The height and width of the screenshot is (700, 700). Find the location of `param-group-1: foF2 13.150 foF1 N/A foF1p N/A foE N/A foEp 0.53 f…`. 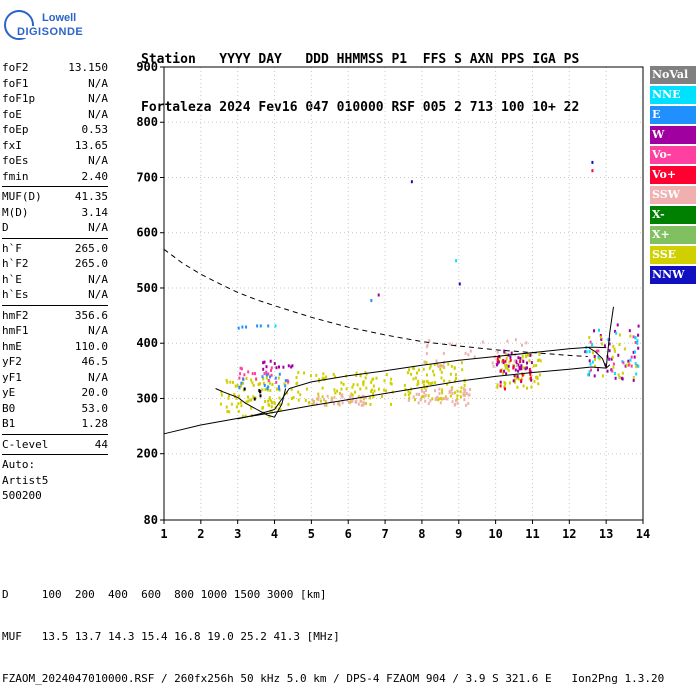

param-group-1: foF2 13.150 foF1 N/A foF1p N/A foE N/A foEp 0.53 f… is located at coordinates (55, 122).